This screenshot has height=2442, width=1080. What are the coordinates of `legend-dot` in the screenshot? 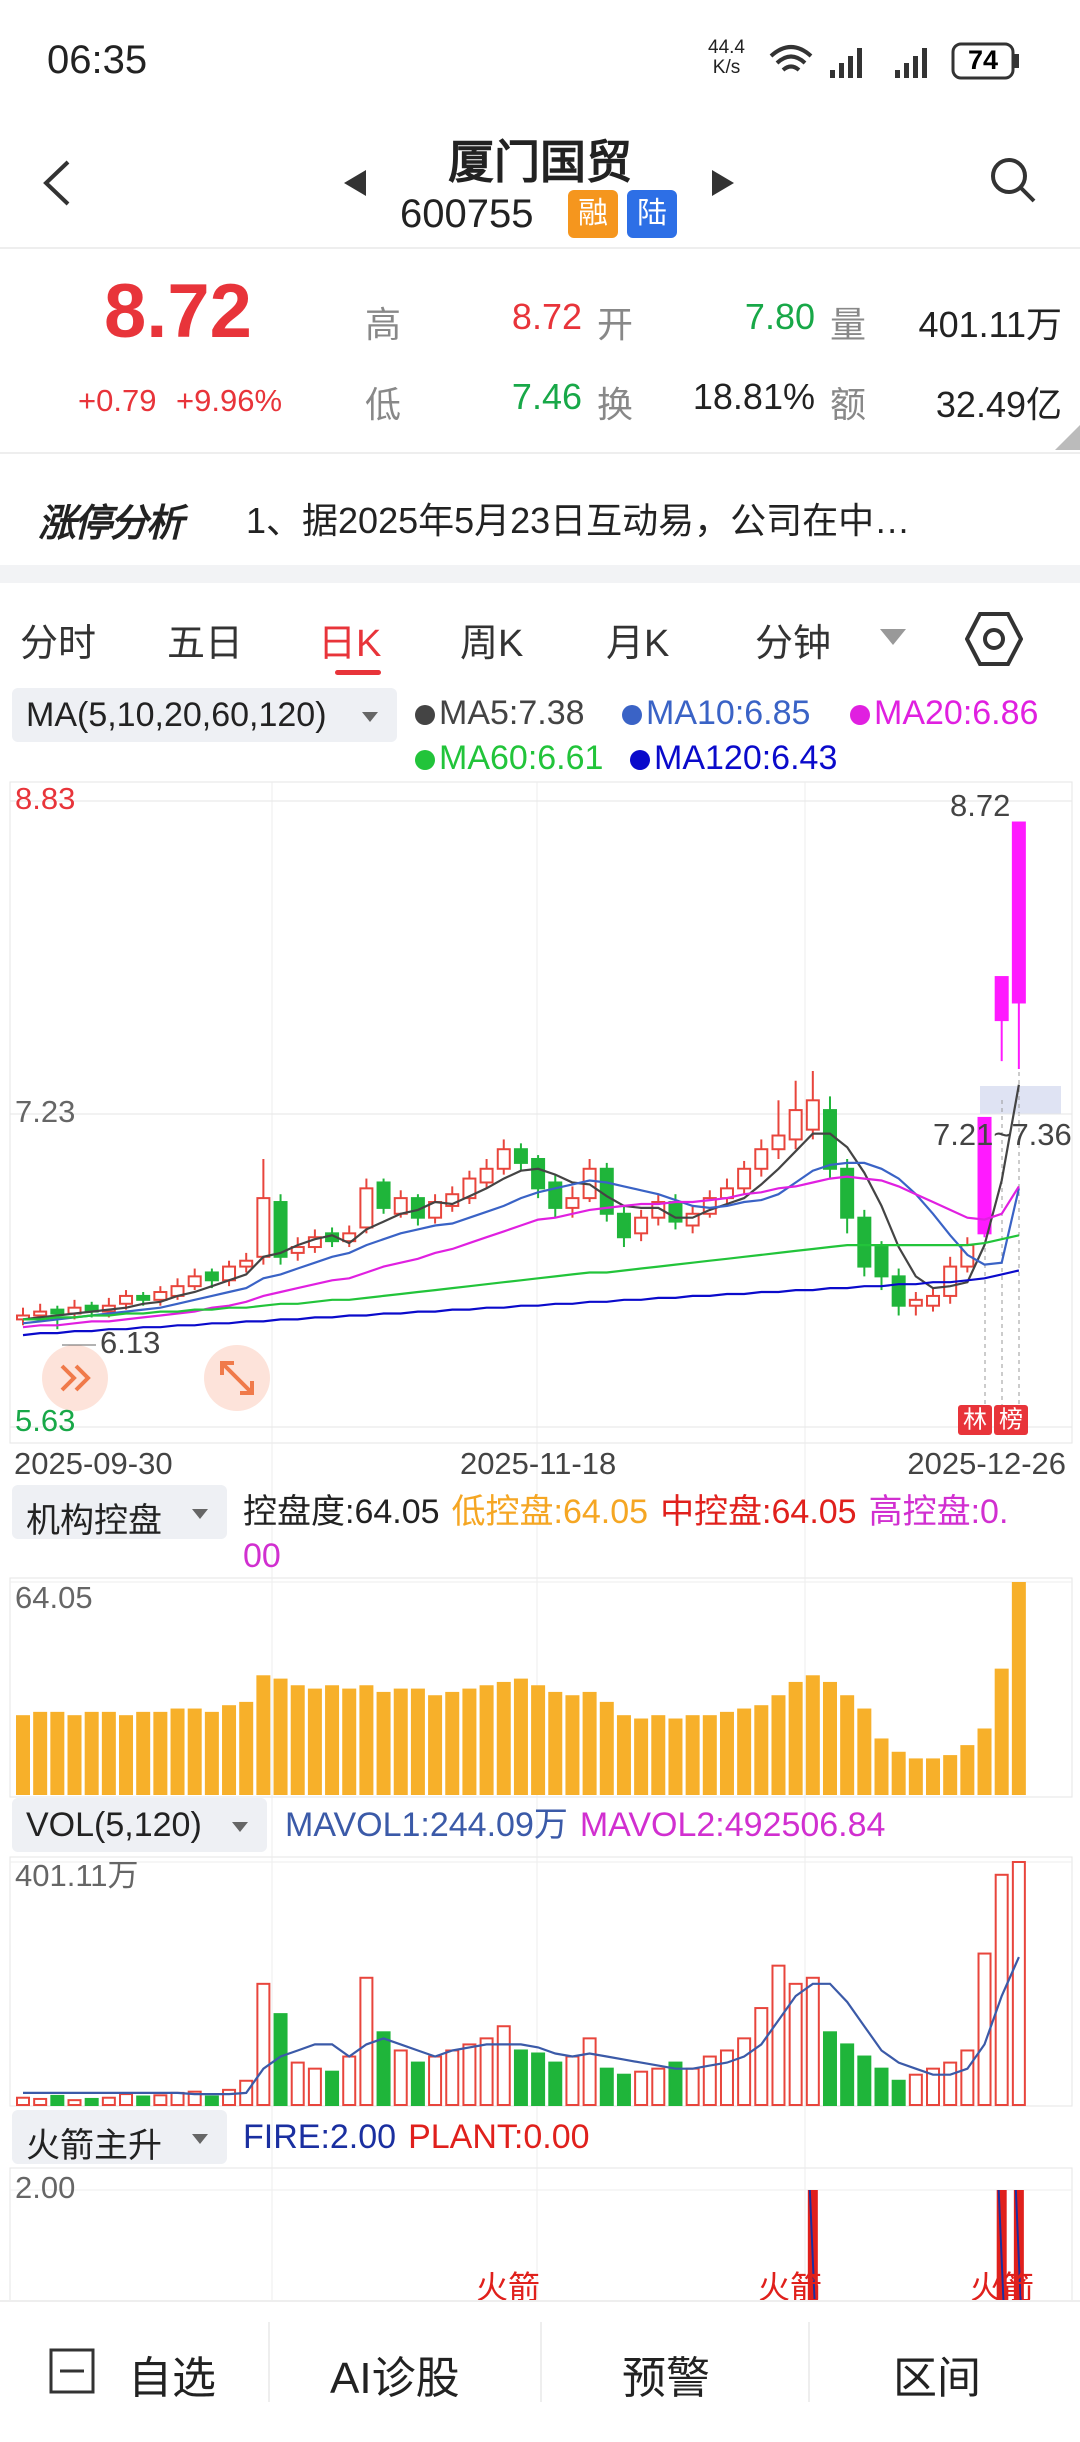 It's located at (632, 715).